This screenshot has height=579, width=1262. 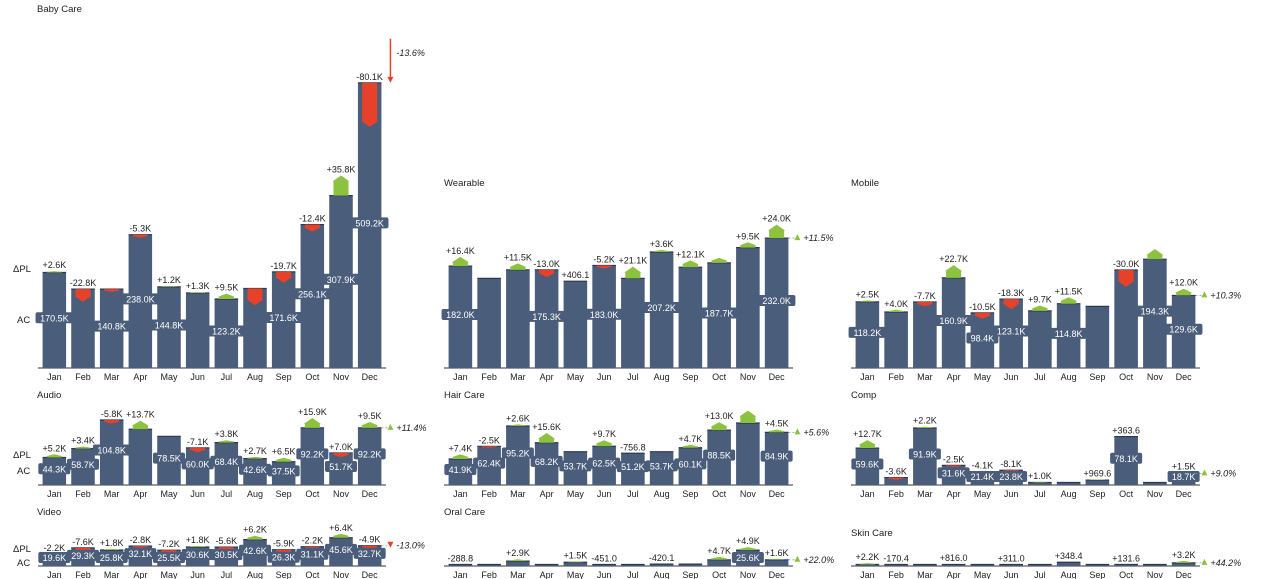 I want to click on ac-value-label: 256.1K, so click(x=312, y=294).